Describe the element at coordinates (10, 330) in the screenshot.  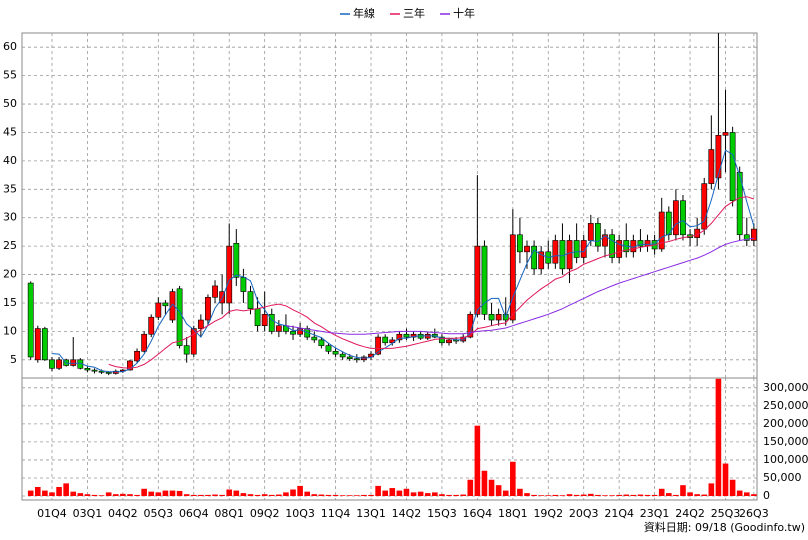
I see `y-tick-label: 10` at that location.